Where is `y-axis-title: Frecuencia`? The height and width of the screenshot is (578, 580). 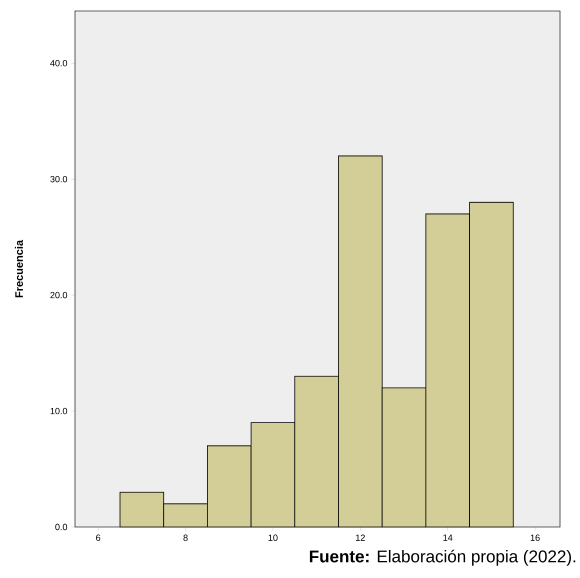
y-axis-title: Frecuencia is located at coordinates (18, 269).